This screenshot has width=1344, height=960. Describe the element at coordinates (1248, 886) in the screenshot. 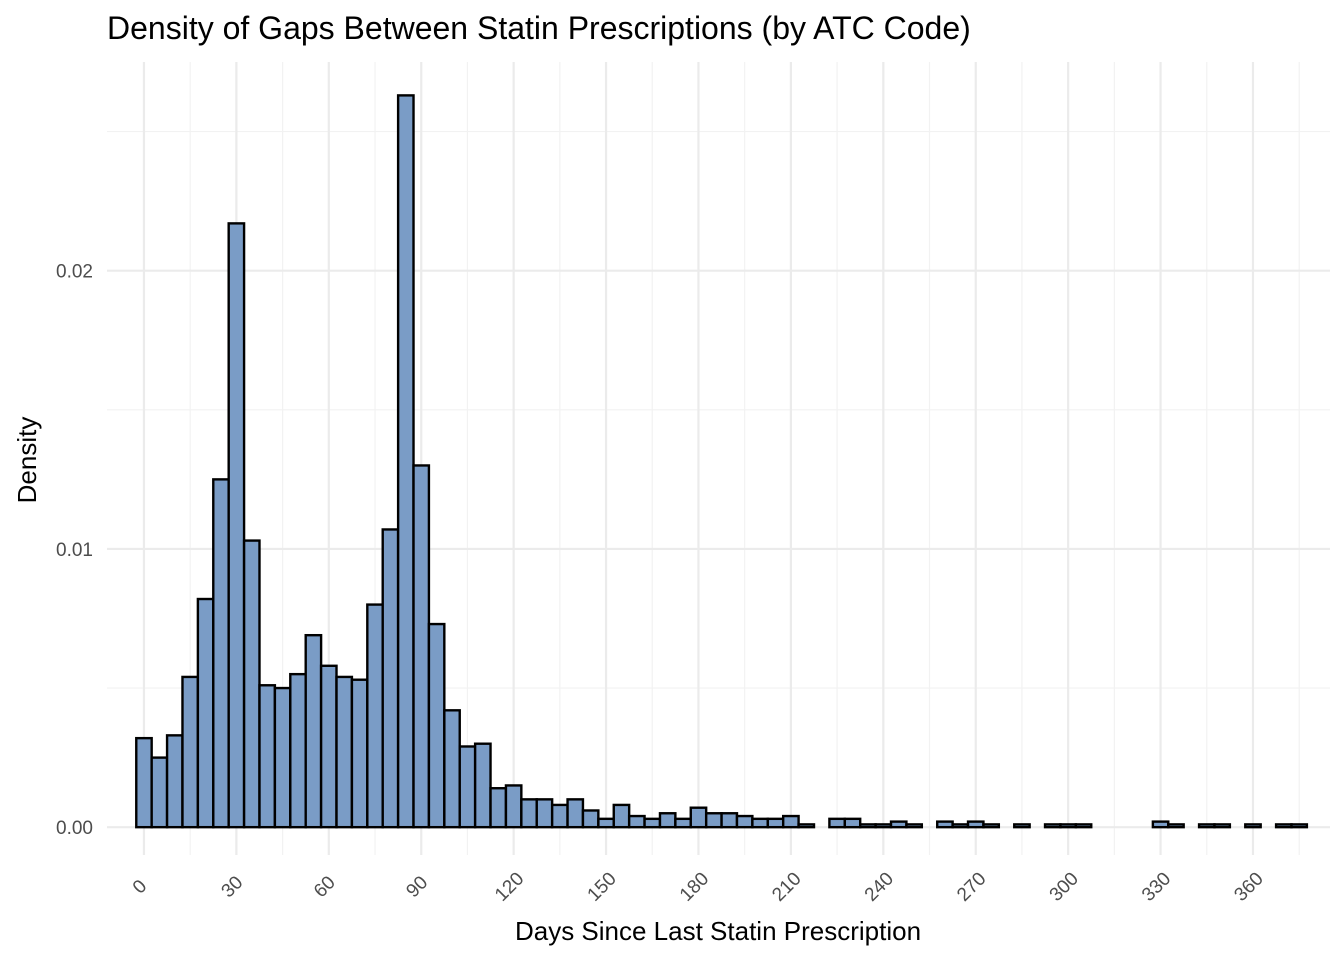

I see `x-tick-label: 360` at that location.